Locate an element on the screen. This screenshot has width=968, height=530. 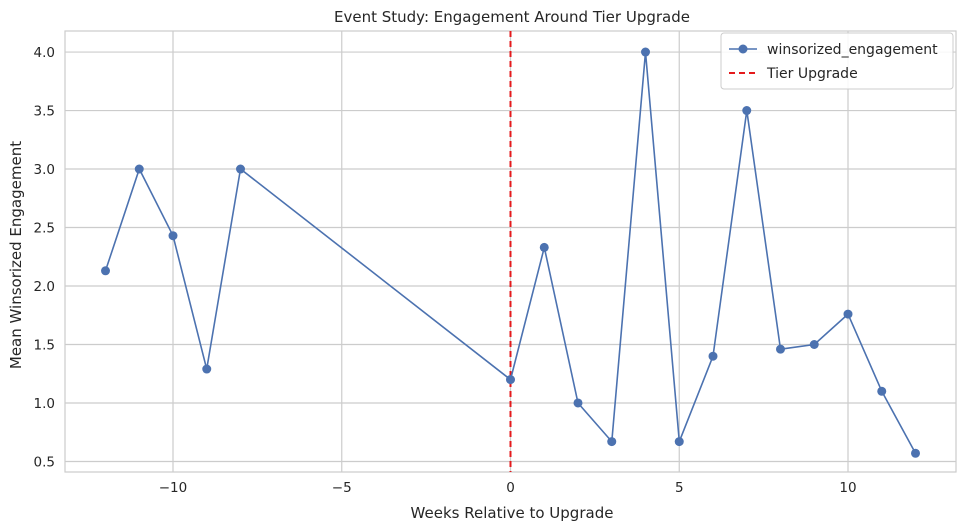
x-tick-label: 5 is located at coordinates (679, 488).